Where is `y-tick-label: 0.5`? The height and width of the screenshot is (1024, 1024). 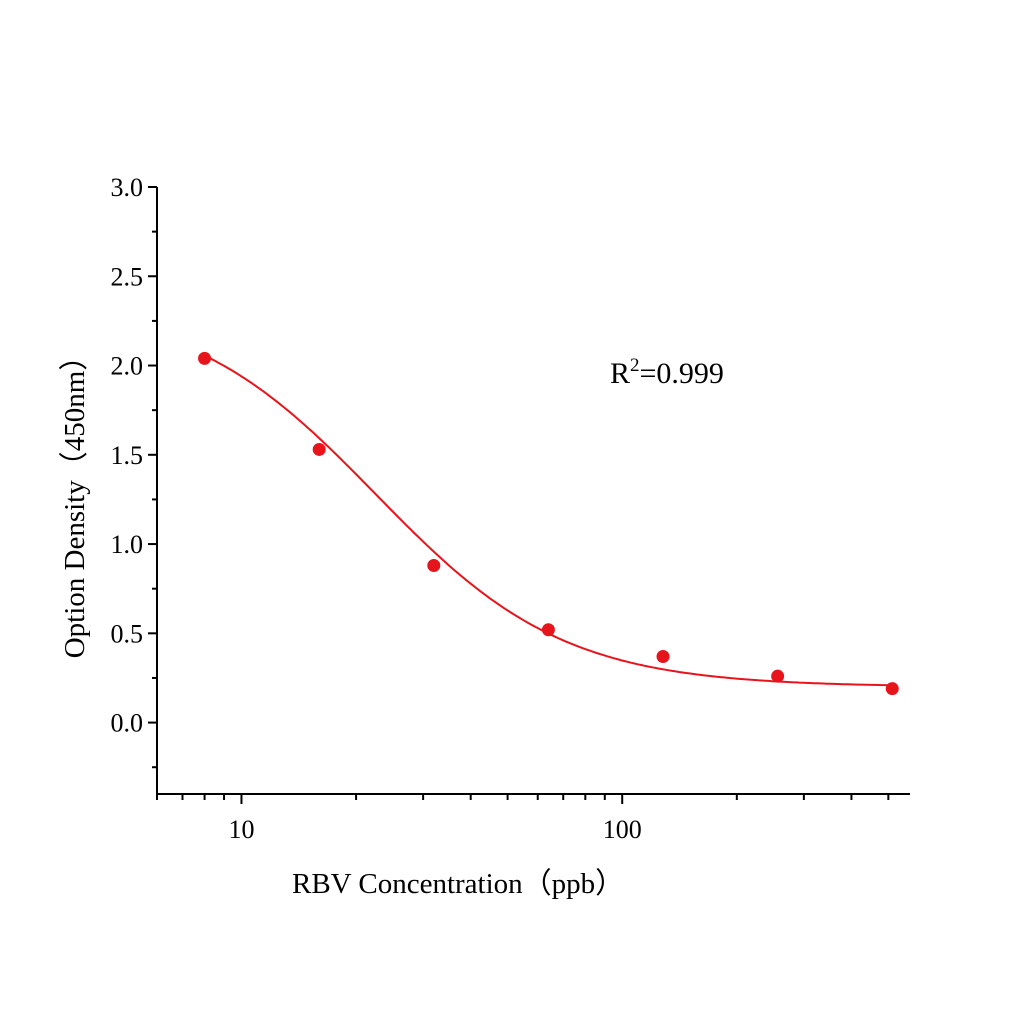 y-tick-label: 0.5 is located at coordinates (127, 633).